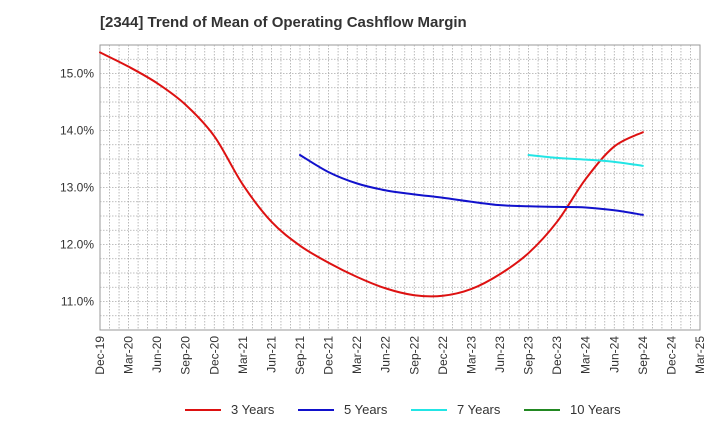  I want to click on legend-label: 3 Years, so click(253, 409).